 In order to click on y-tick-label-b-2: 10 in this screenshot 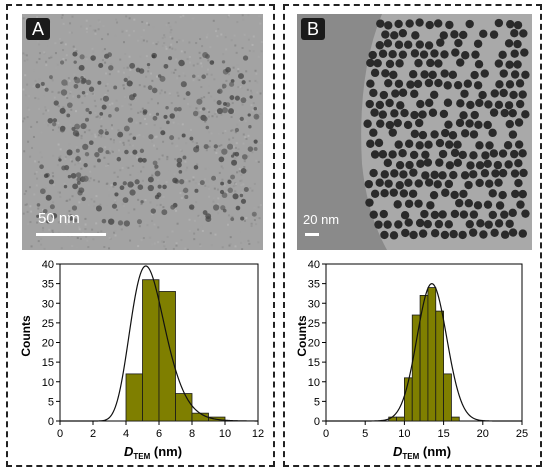, I will do `click(314, 383)`.